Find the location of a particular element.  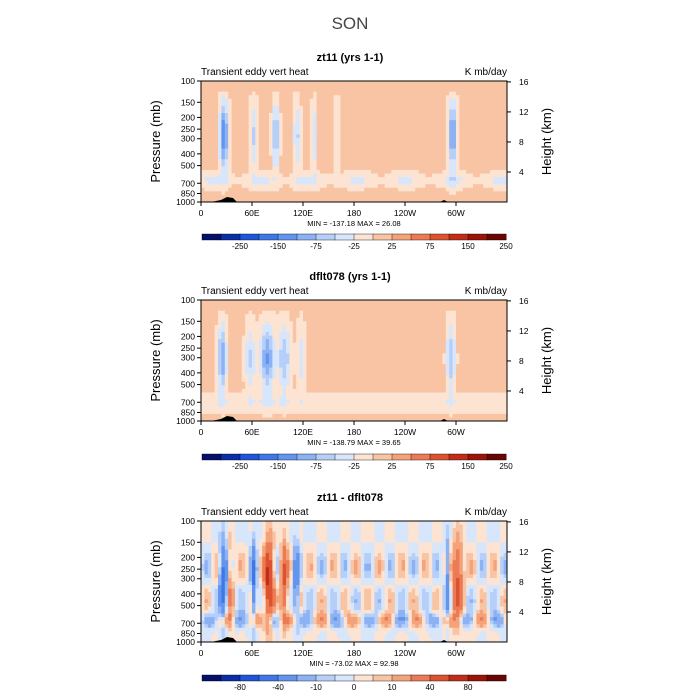

pressure-tick-label: 700 is located at coordinates (188, 183).